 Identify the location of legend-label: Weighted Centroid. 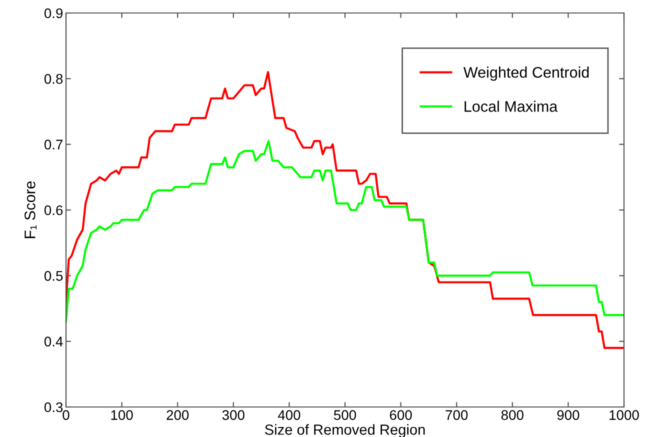
(526, 73).